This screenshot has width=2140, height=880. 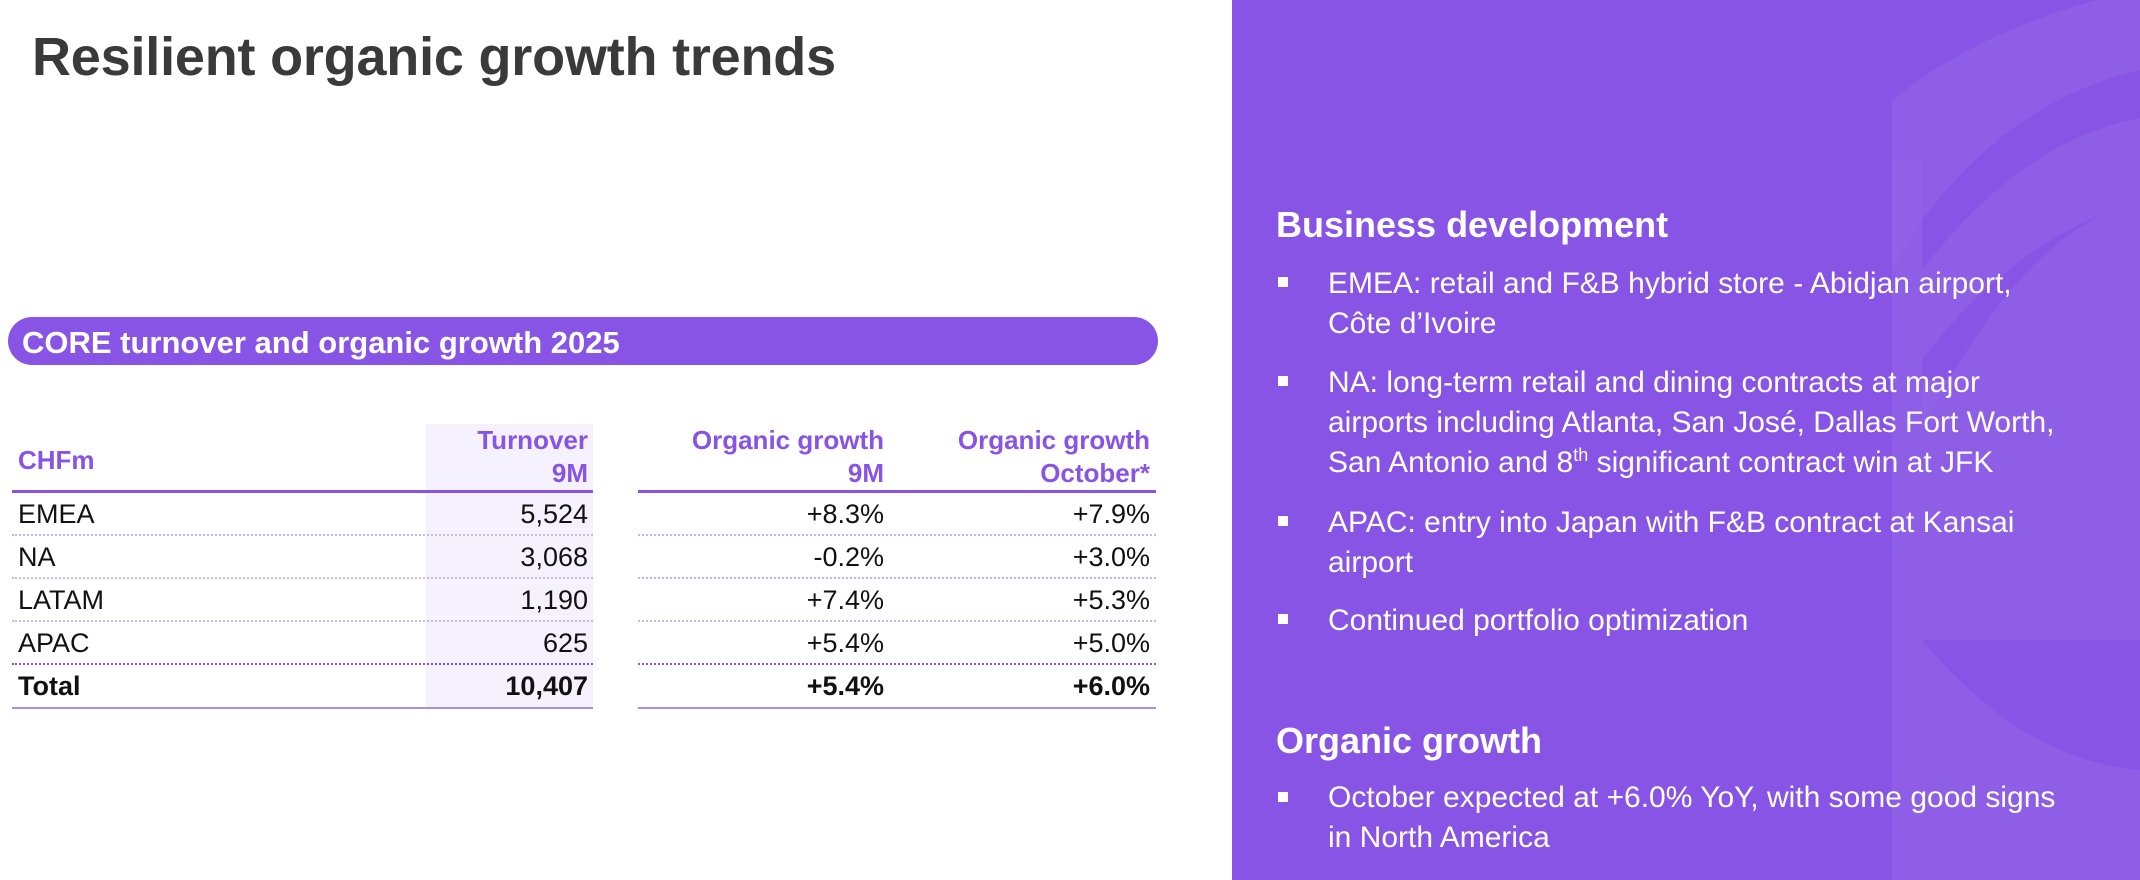 What do you see at coordinates (1581, 455) in the screenshot?
I see `ordinal-suffix: th` at bounding box center [1581, 455].